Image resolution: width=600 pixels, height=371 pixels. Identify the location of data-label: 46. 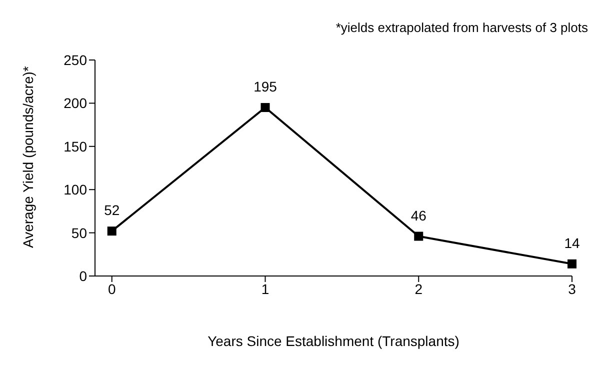
(418, 215).